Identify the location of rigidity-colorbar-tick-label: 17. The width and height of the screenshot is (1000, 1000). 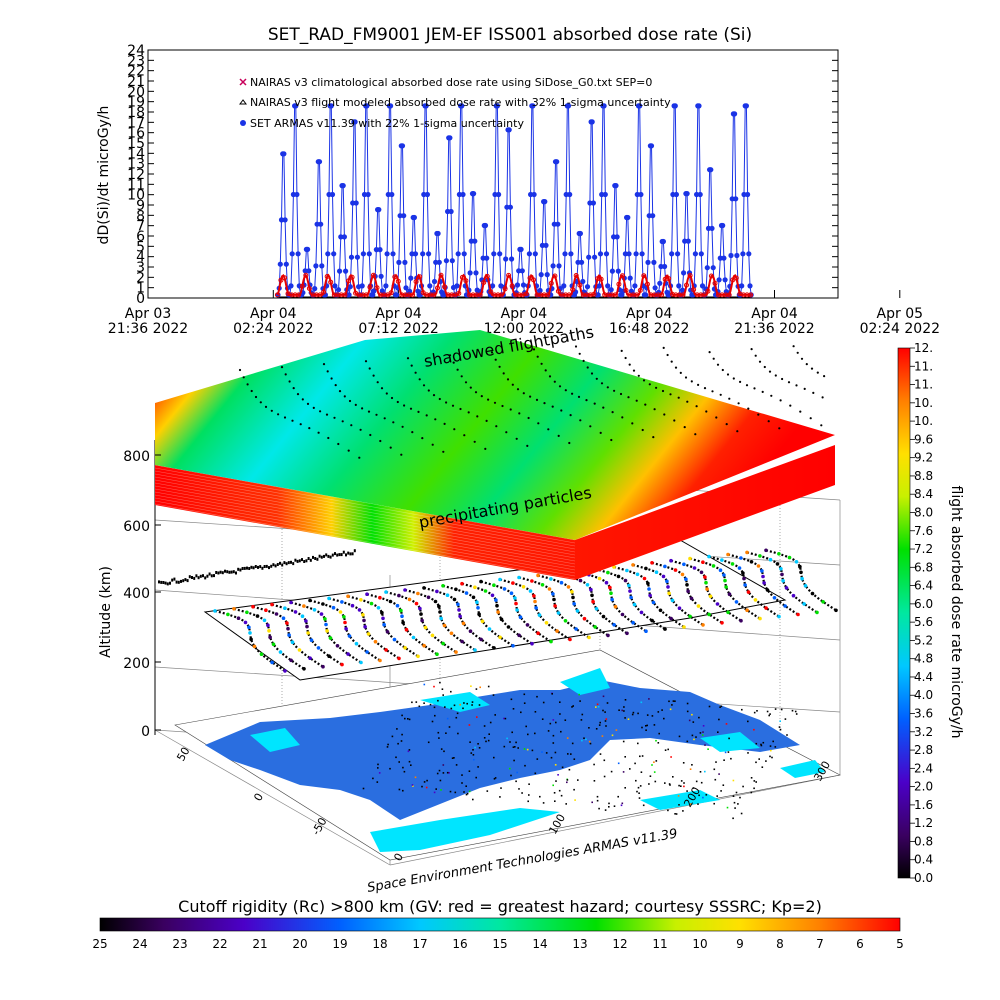
(419, 944).